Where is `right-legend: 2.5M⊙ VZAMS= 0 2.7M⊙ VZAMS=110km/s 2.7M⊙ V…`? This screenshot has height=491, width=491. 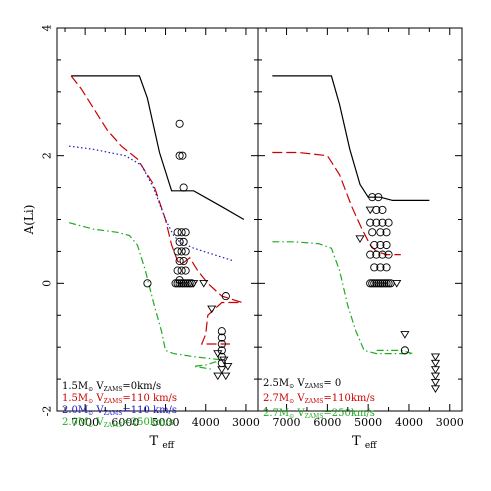 right-legend: 2.5M⊙ VZAMS= 0 2.7M⊙ VZAMS=110km/s 2.7M⊙ V… is located at coordinates (319, 399).